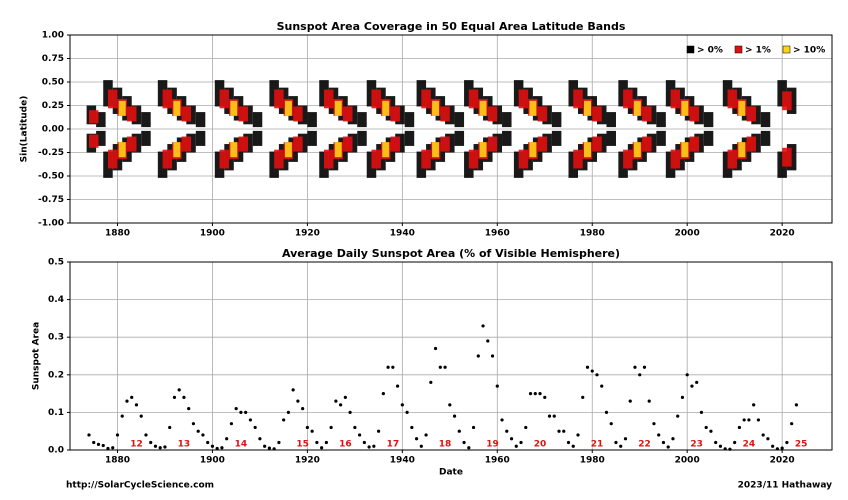  Describe the element at coordinates (690, 49) in the screenshot. I see `legend-swatch` at that location.